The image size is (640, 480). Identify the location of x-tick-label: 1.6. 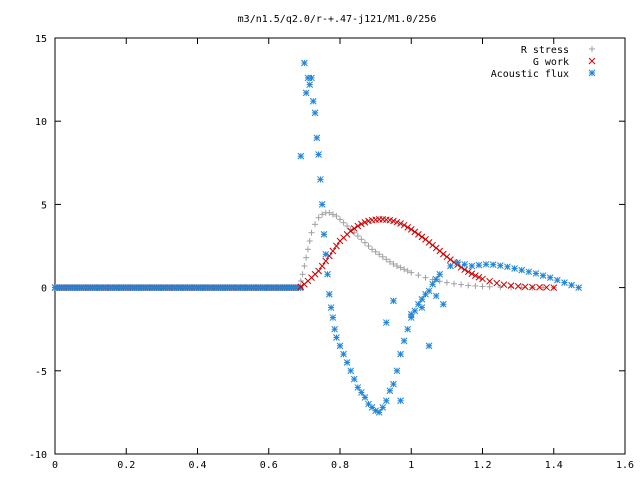
(625, 465).